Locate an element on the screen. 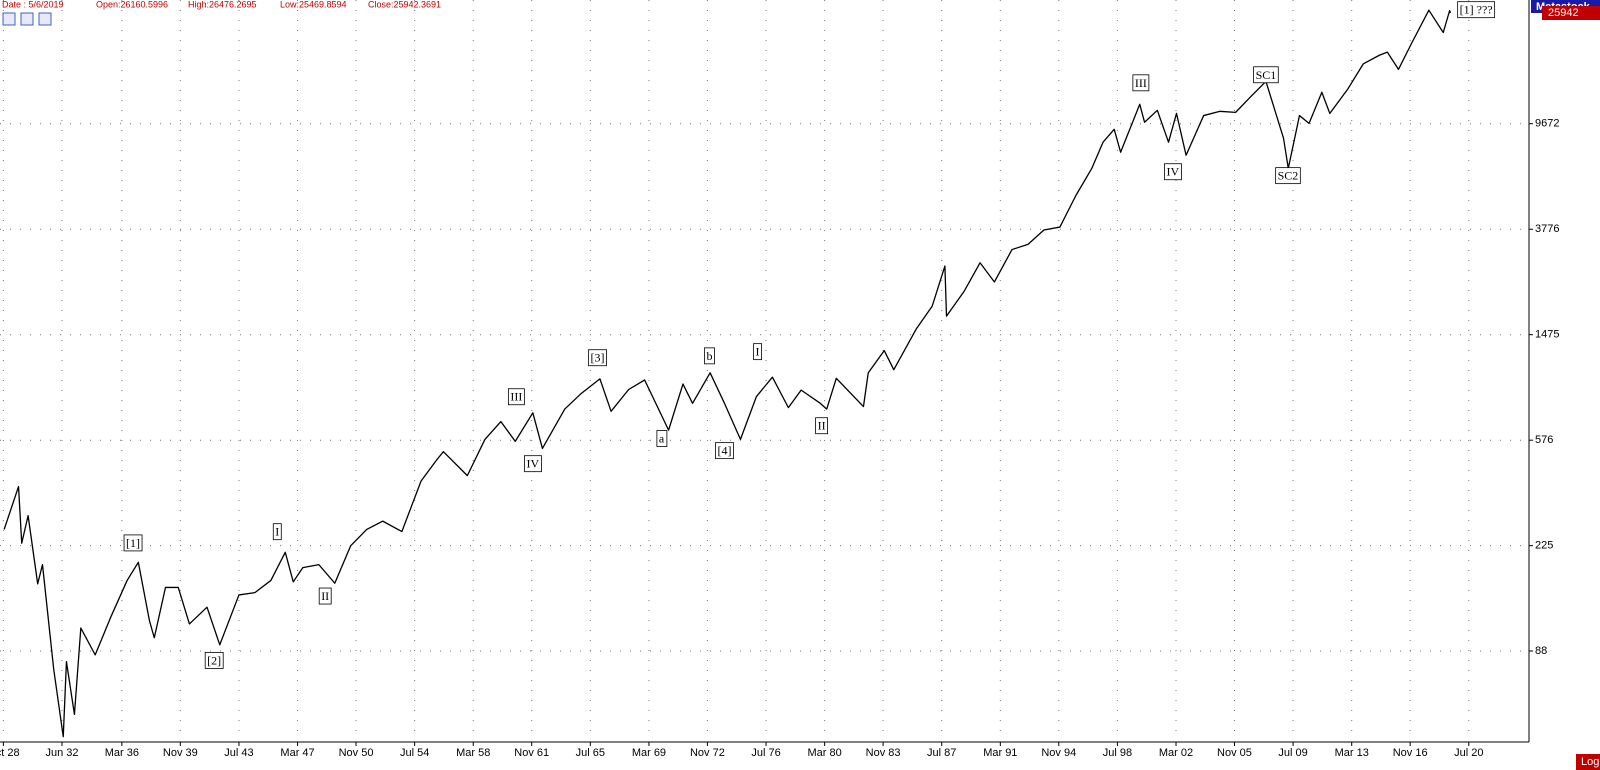 The width and height of the screenshot is (1600, 770). x-tick-label: Nov 72 is located at coordinates (707, 753).